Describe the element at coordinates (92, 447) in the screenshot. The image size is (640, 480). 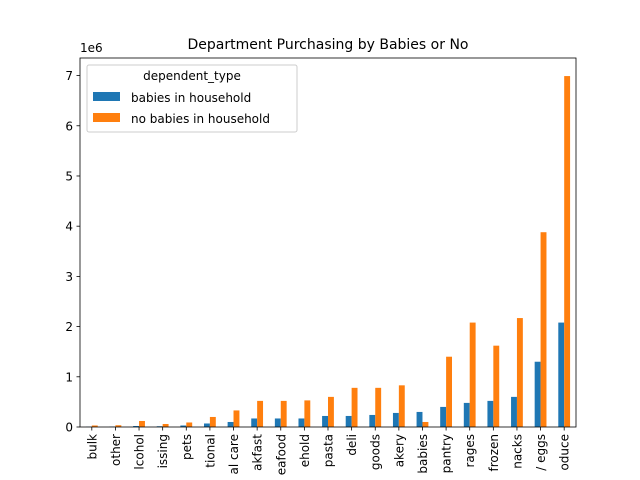
I see `x-tick-label: bulk` at that location.